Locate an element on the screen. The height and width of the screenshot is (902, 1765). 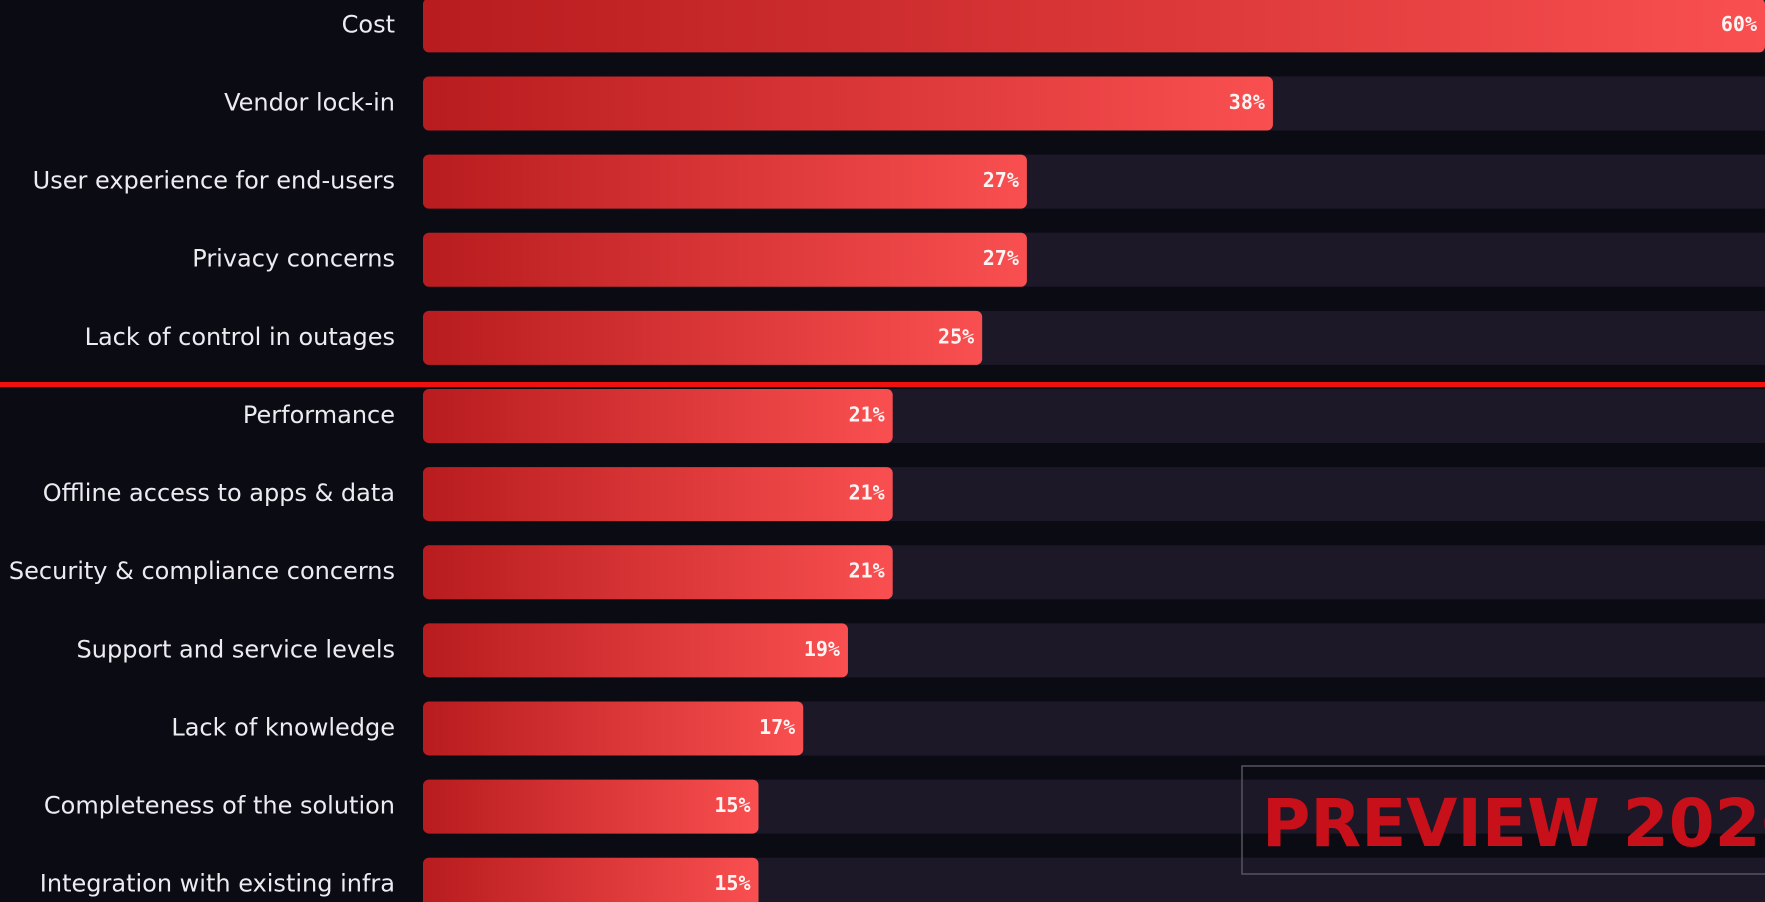
category-label: Support and service levels is located at coordinates (236, 649).